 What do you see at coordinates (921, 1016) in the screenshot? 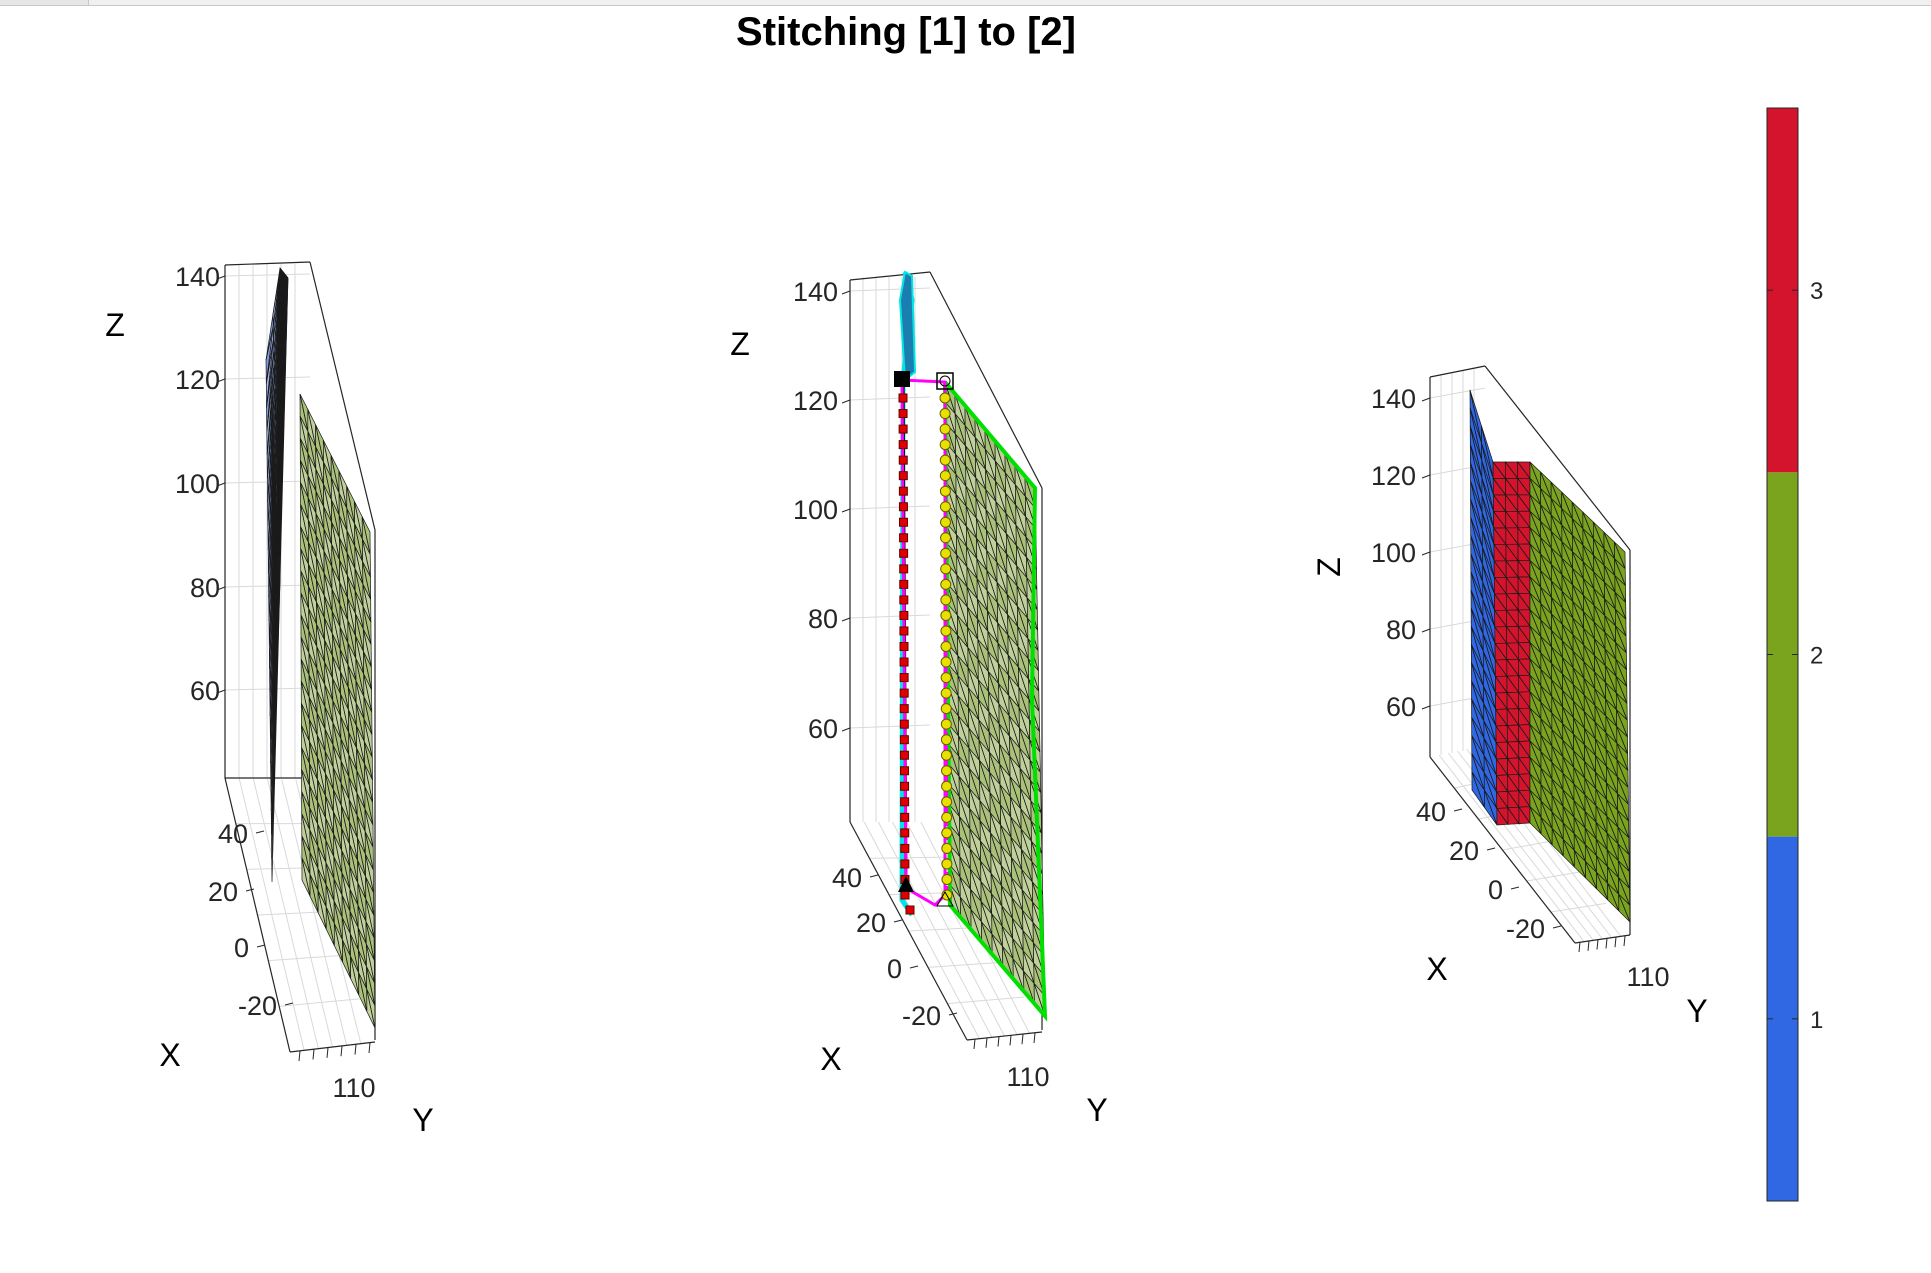
I see `x-tick-label: -20` at bounding box center [921, 1016].